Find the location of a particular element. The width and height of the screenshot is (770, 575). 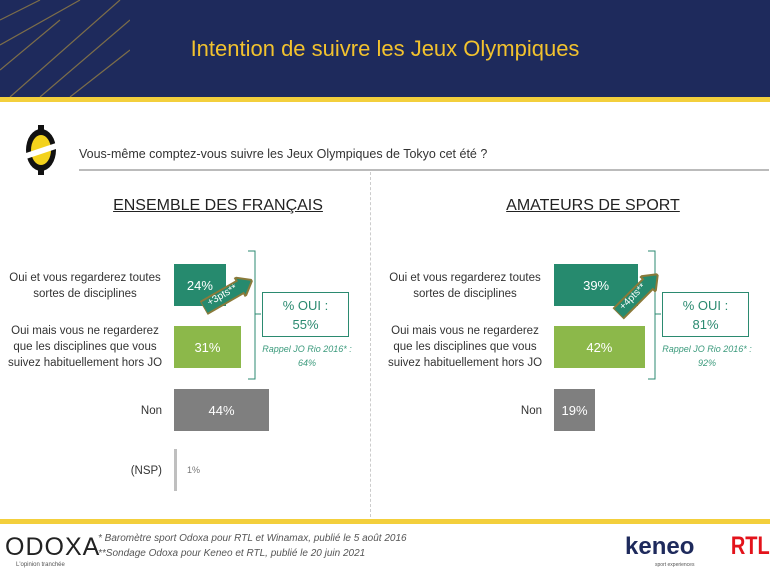

panel-title-ensemble: ENSEMBLE DES FRANÇAIS is located at coordinates (218, 205).